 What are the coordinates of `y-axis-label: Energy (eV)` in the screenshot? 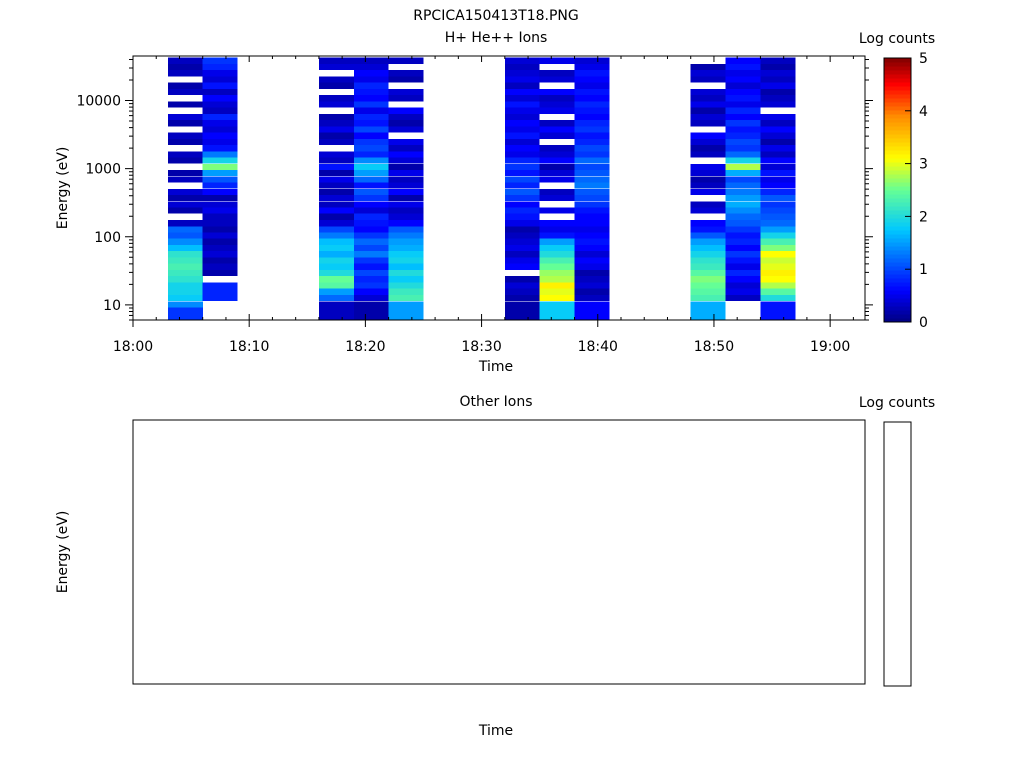 It's located at (63, 552).